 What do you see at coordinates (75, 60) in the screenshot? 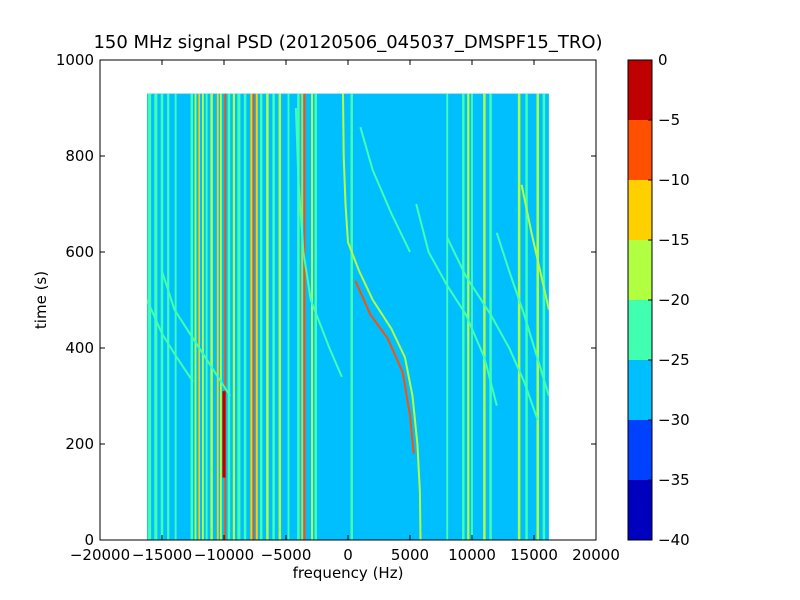
I see `y-tick-label-5: 1000` at bounding box center [75, 60].